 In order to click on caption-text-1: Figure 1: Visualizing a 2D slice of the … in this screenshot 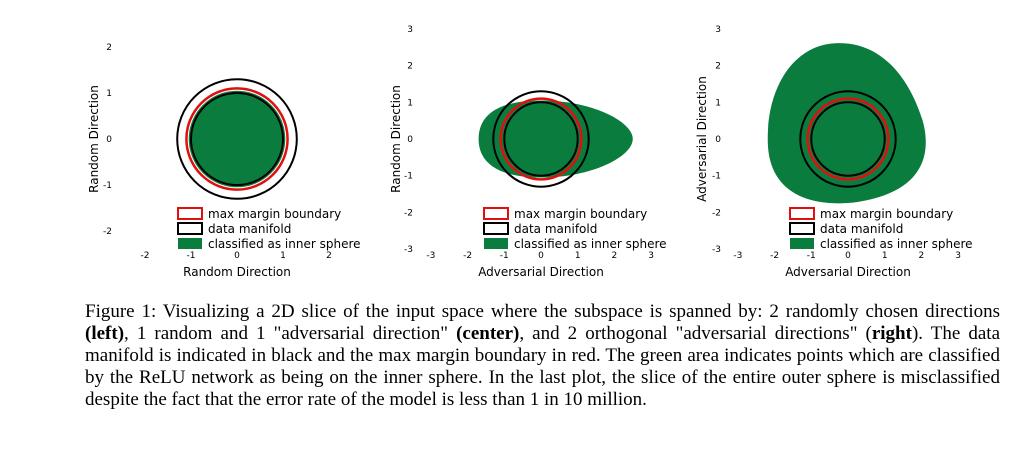, I will do `click(542, 311)`.